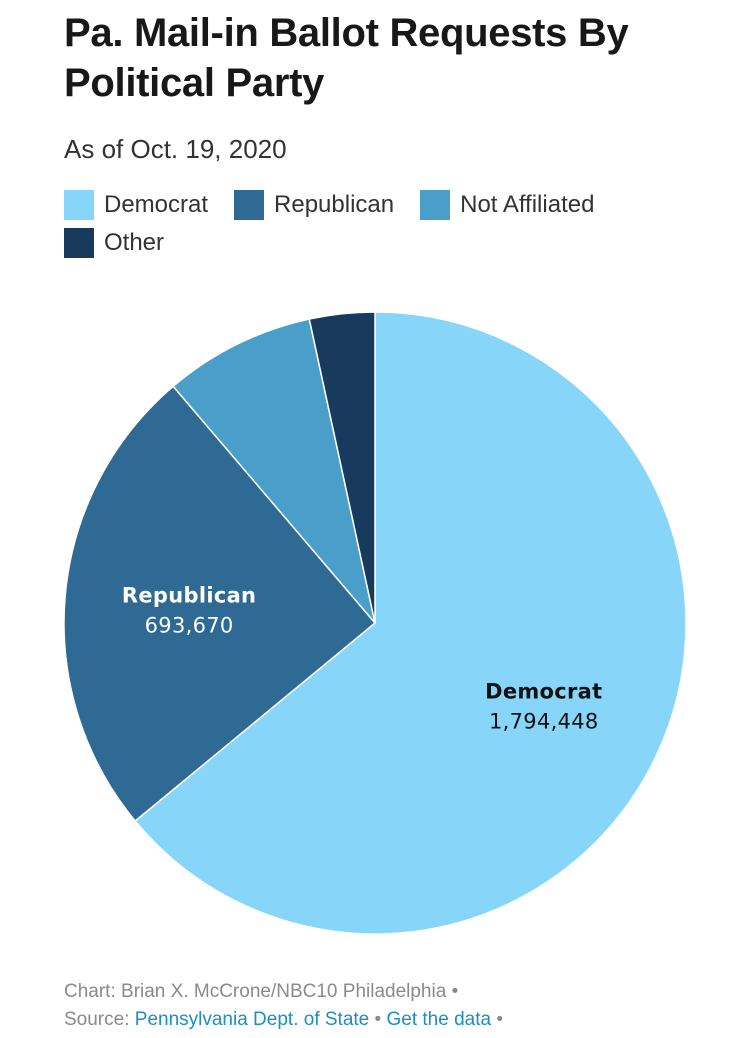 The image size is (750, 1038). I want to click on chart-legend: Democrat Republican Not Affiliated Other, so click(384, 224).